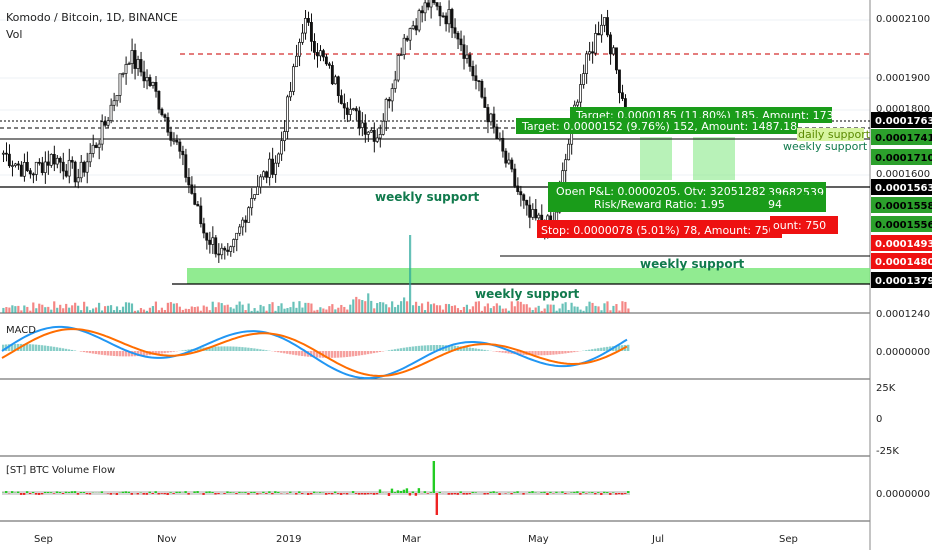 The width and height of the screenshot is (932, 550). What do you see at coordinates (687, 203) in the screenshot?
I see `rr-box` at bounding box center [687, 203].